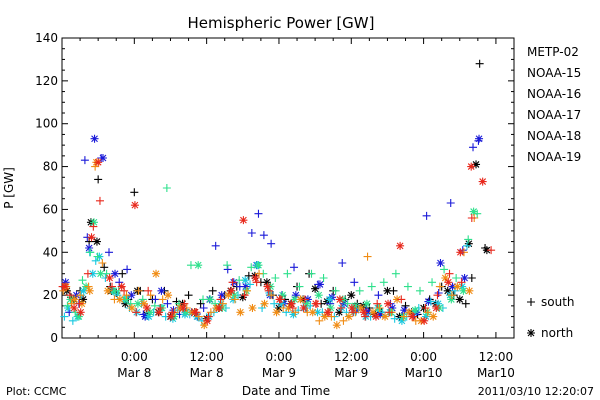  I want to click on x-tick-time: 0:00, so click(278, 357).